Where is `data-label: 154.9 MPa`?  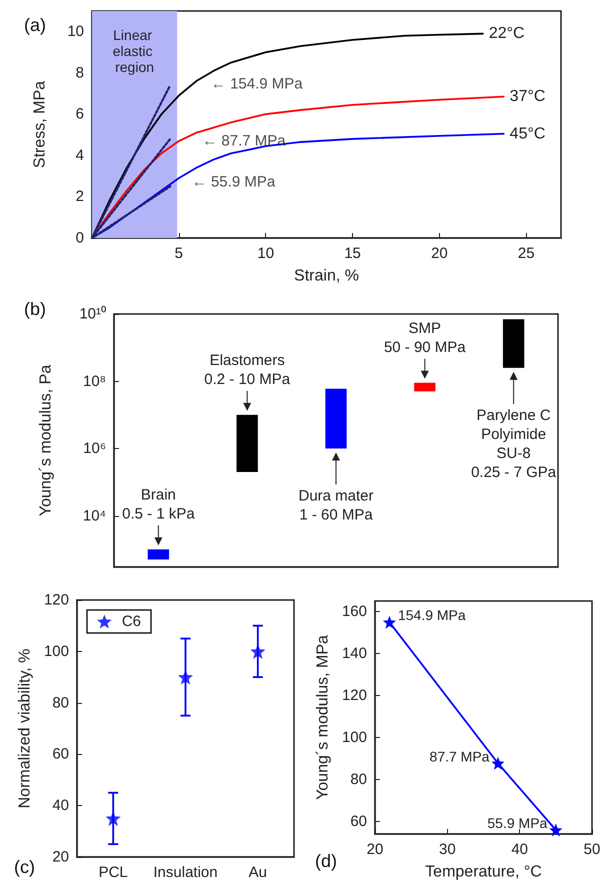 data-label: 154.9 MPa is located at coordinates (432, 615).